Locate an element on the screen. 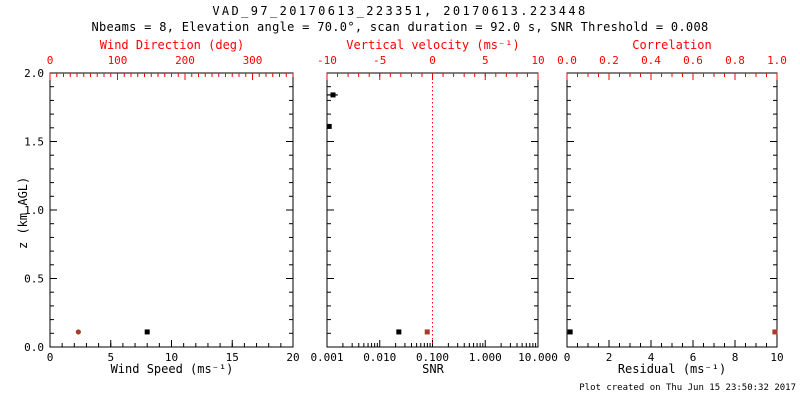 The width and height of the screenshot is (800, 400). snr-axis-label: SNR is located at coordinates (433, 369).